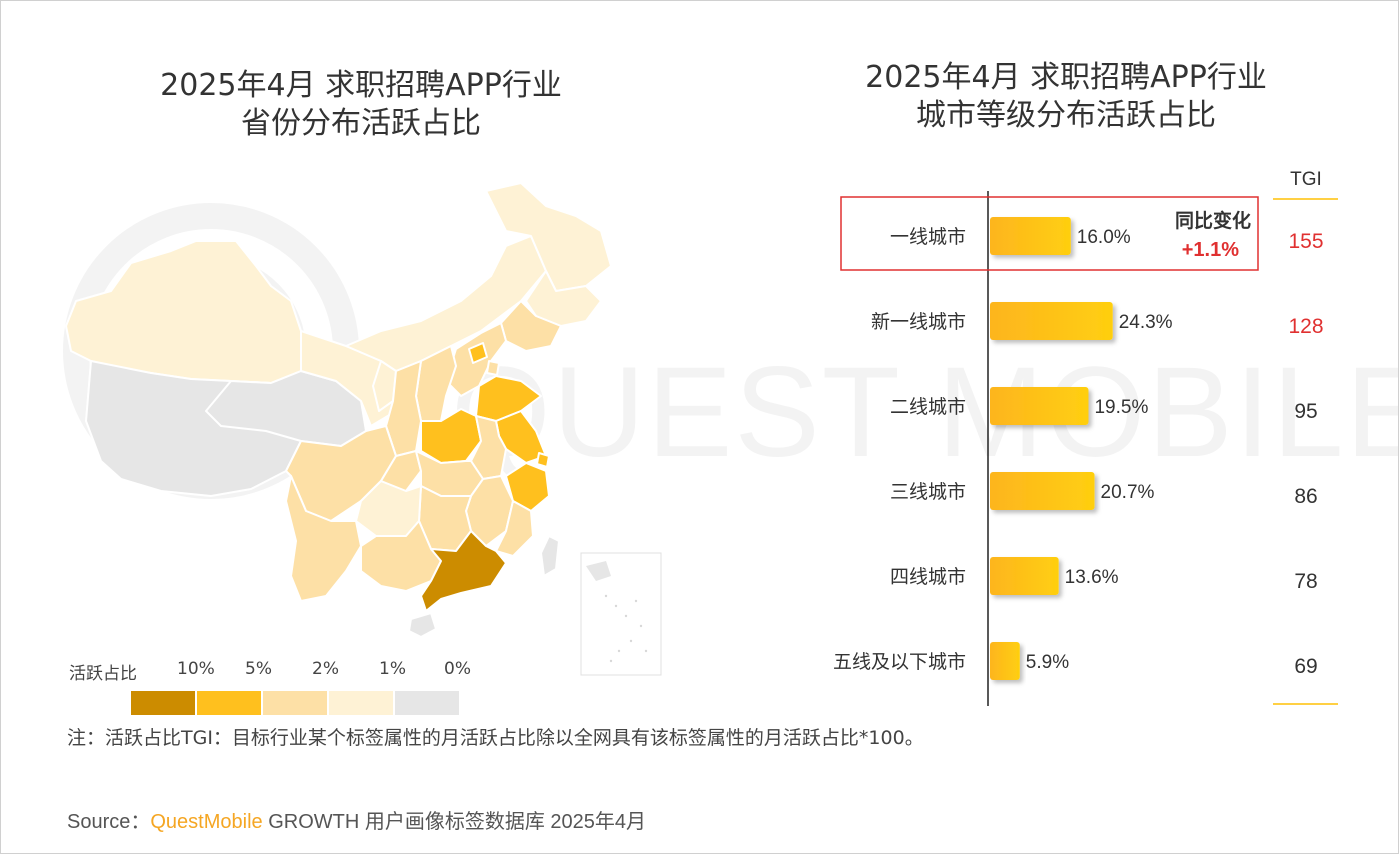 This screenshot has height=854, width=1399. What do you see at coordinates (543, 460) in the screenshot?
I see `province-shanghai` at bounding box center [543, 460].